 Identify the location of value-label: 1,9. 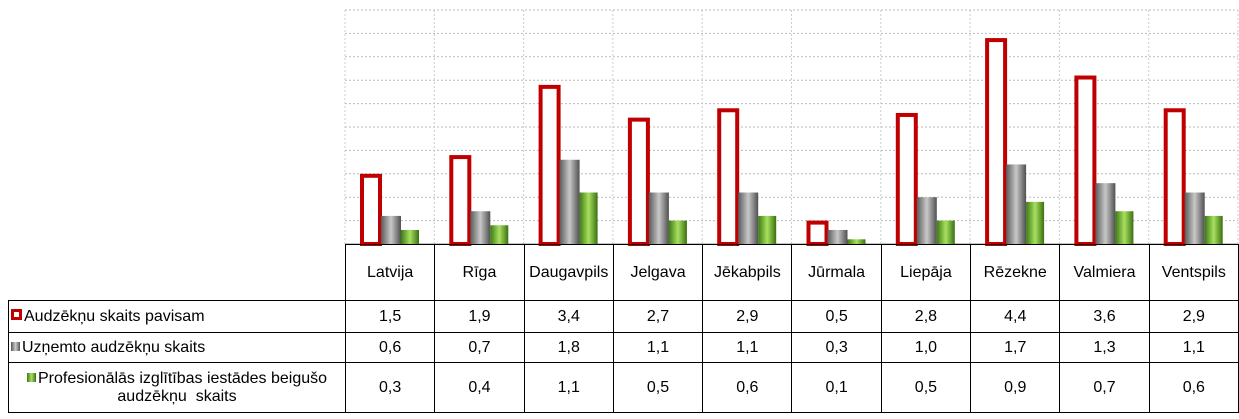
(479, 316).